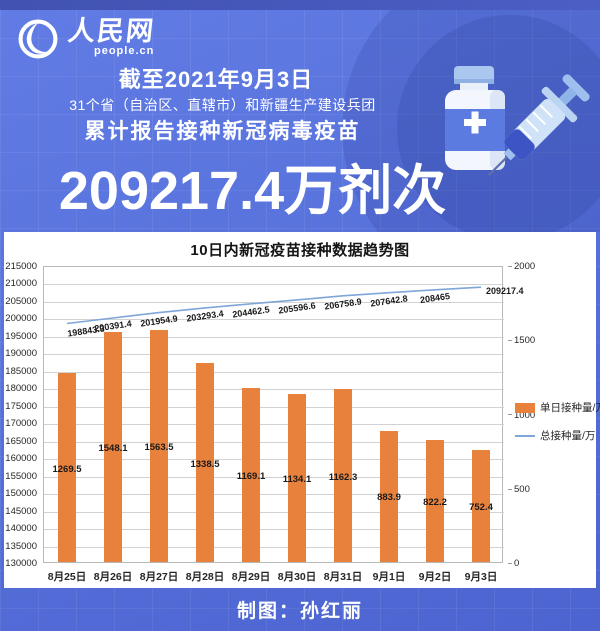  Describe the element at coordinates (505, 291) in the screenshot. I see `line-value-label: 209217.4` at that location.